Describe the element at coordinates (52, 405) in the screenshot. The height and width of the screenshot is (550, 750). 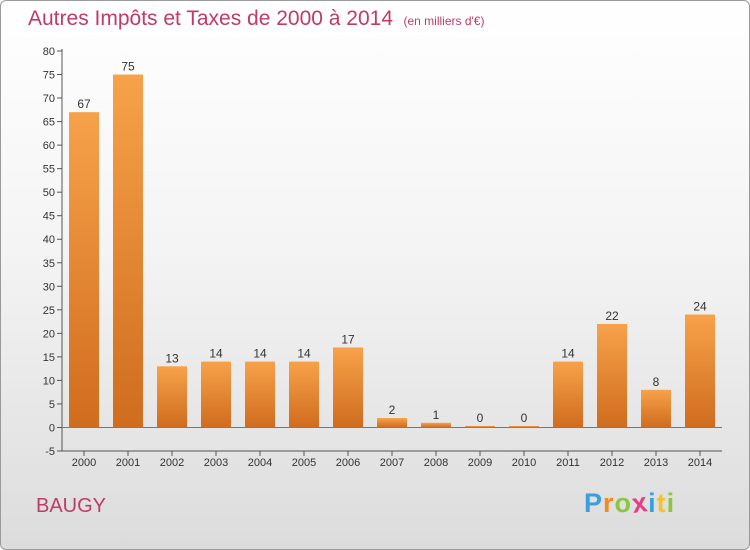
I see `y-tick-label: 5` at that location.